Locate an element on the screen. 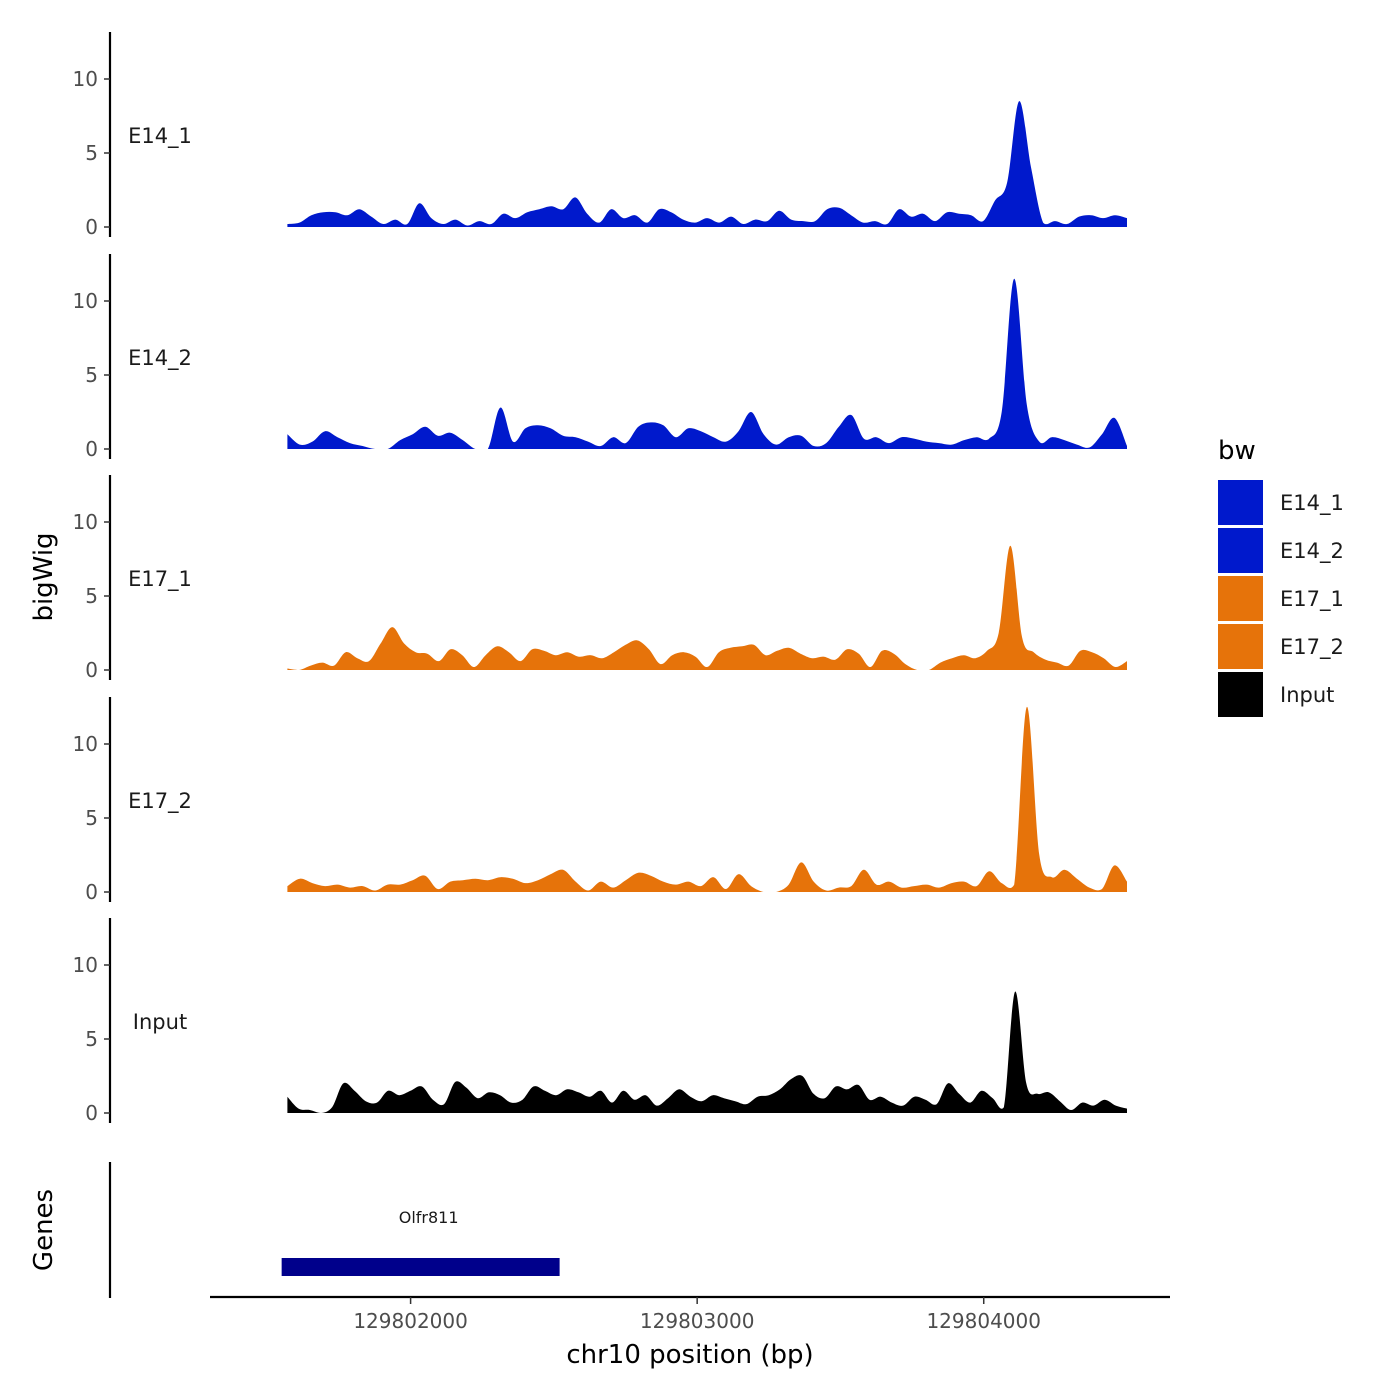 This screenshot has width=1400, height=1400. track-label-e17-1: E17_1 is located at coordinates (160, 579).